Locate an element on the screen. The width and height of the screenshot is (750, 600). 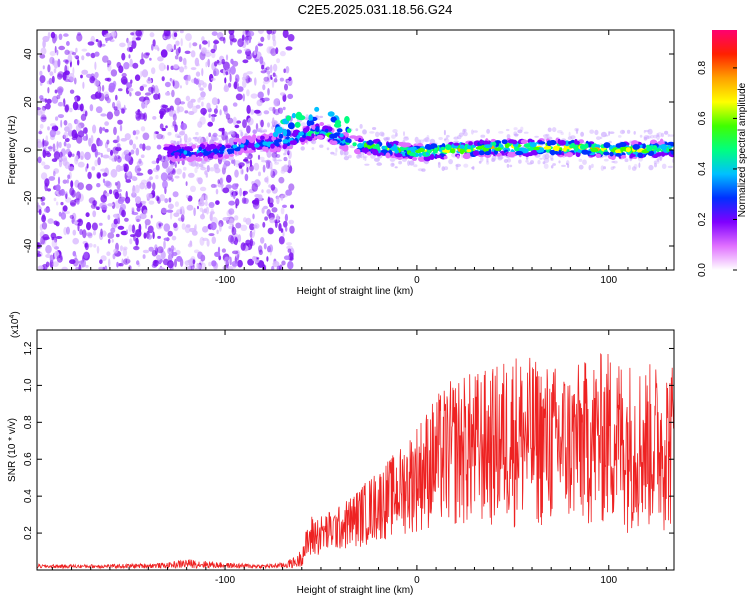
x-tick-label: -100 is located at coordinates (225, 280).